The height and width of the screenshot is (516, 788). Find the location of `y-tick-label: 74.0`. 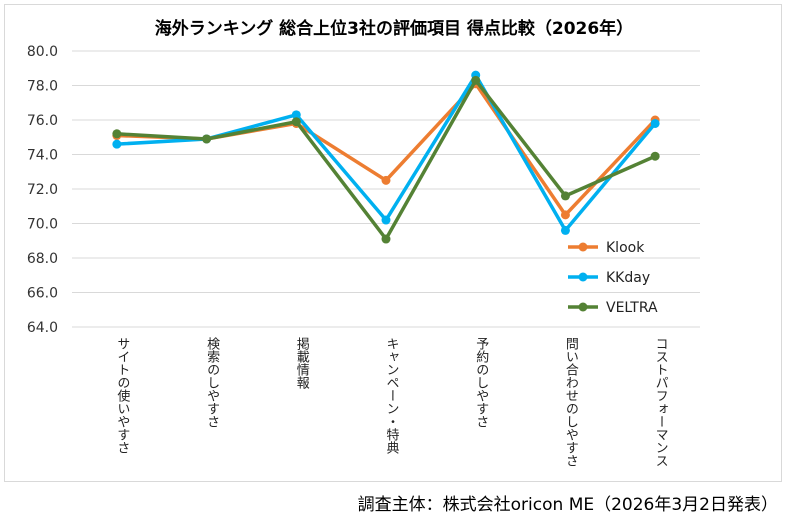

y-tick-label: 74.0 is located at coordinates (42, 156).